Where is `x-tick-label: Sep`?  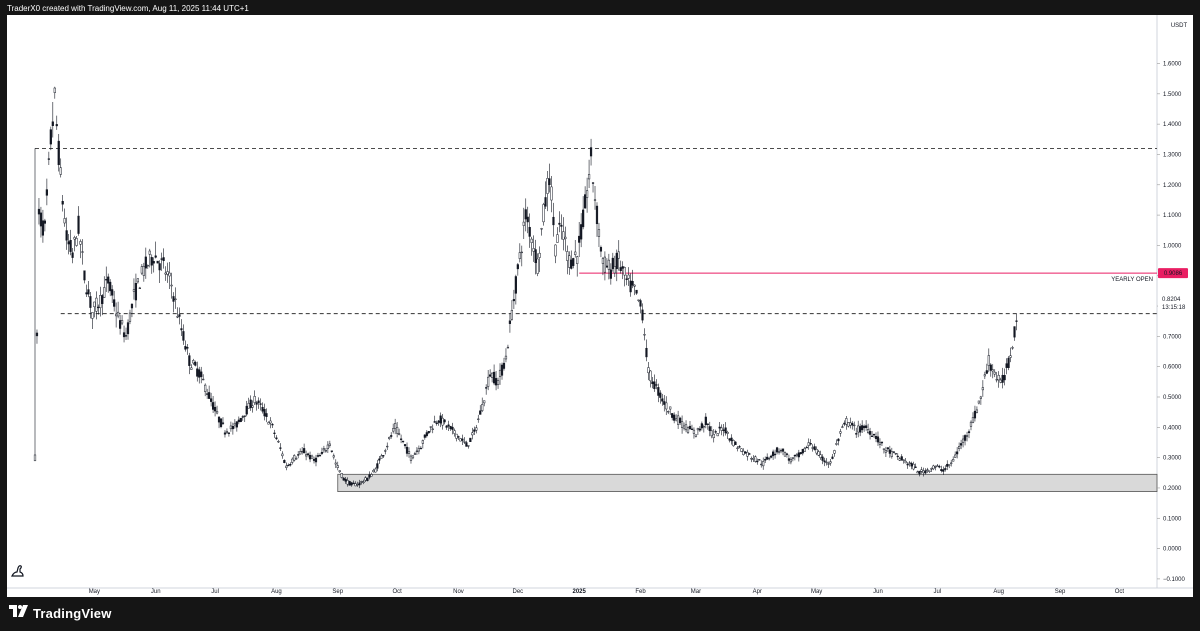 x-tick-label: Sep is located at coordinates (1060, 592).